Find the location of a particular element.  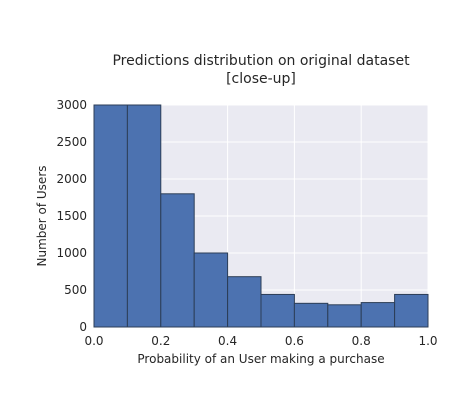

y-tick-label: 0 is located at coordinates (83, 327).